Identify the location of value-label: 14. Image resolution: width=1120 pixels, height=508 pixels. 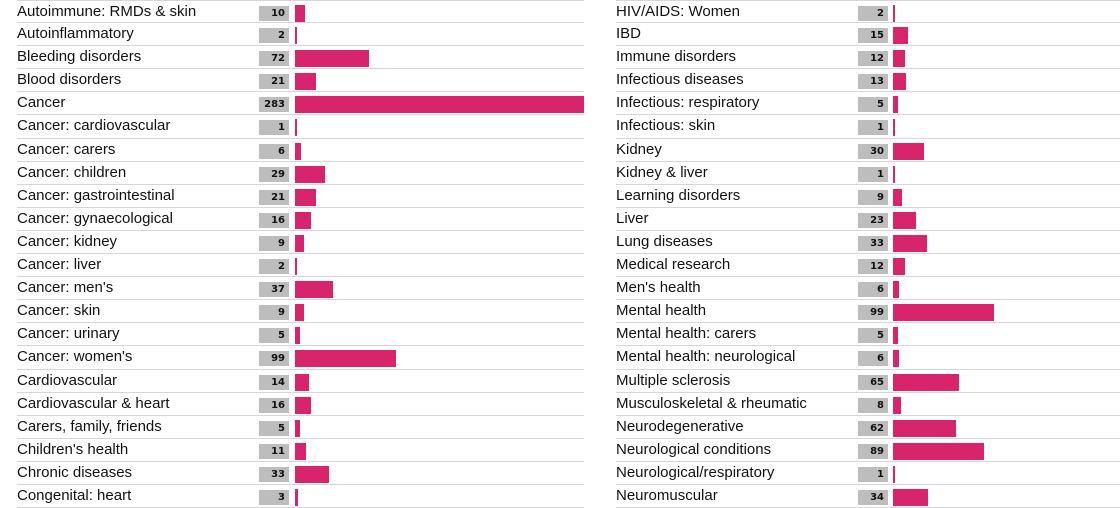
(274, 382).